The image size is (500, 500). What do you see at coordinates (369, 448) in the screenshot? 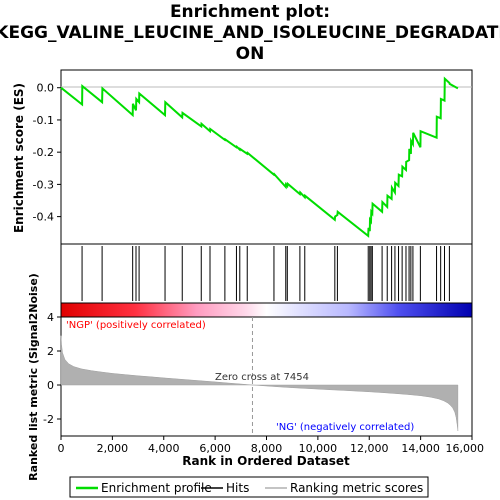
I see `x-tick-label: 12,000` at bounding box center [369, 448].